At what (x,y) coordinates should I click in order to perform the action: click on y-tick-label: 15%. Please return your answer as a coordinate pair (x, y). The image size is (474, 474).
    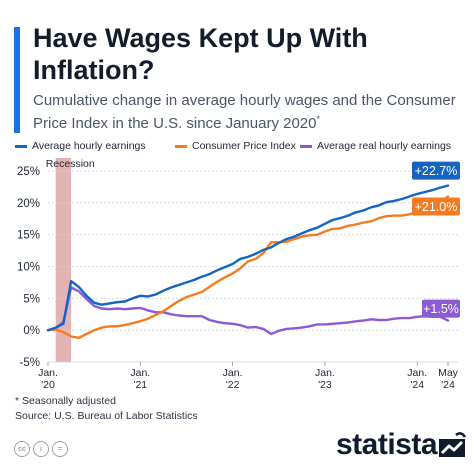
    Looking at the image, I should click on (28, 236).